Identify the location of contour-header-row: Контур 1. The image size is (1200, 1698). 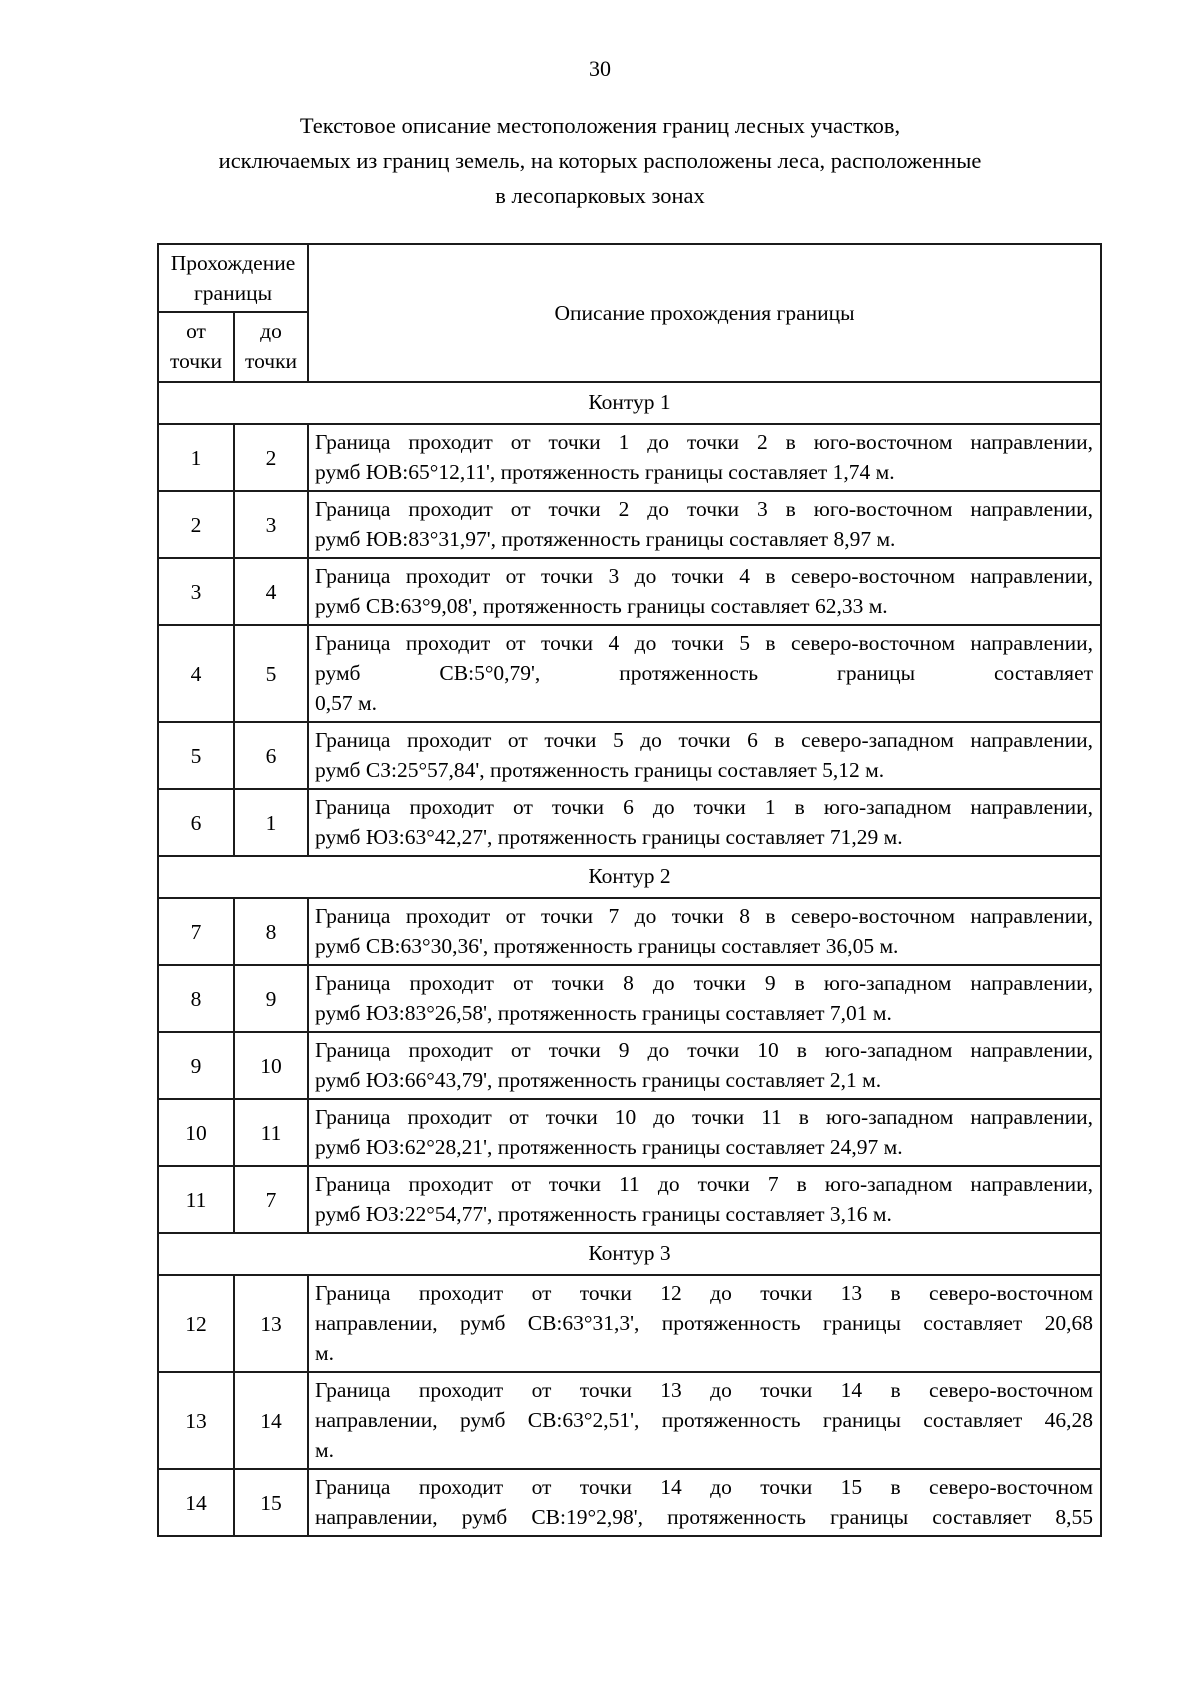
(629, 403).